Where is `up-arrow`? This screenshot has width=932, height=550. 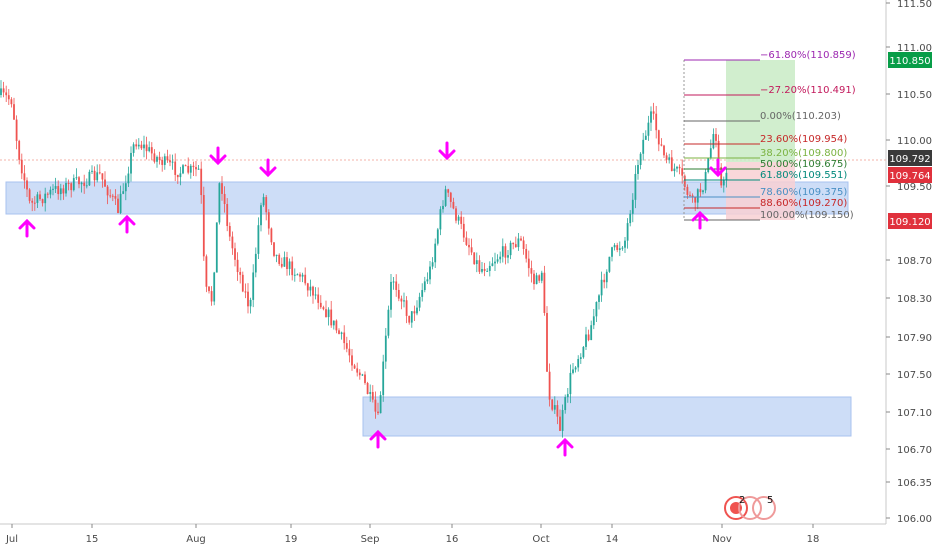 up-arrow is located at coordinates (378, 439).